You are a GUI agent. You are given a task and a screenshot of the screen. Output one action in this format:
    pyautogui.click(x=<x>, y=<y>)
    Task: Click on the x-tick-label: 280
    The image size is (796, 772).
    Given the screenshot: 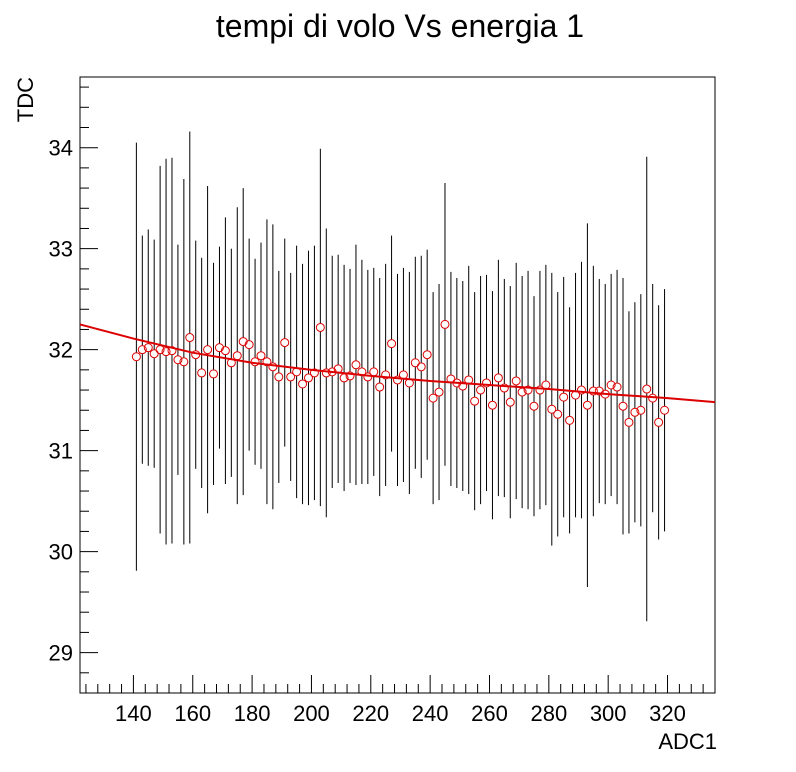 What is the action you would take?
    pyautogui.click(x=548, y=713)
    